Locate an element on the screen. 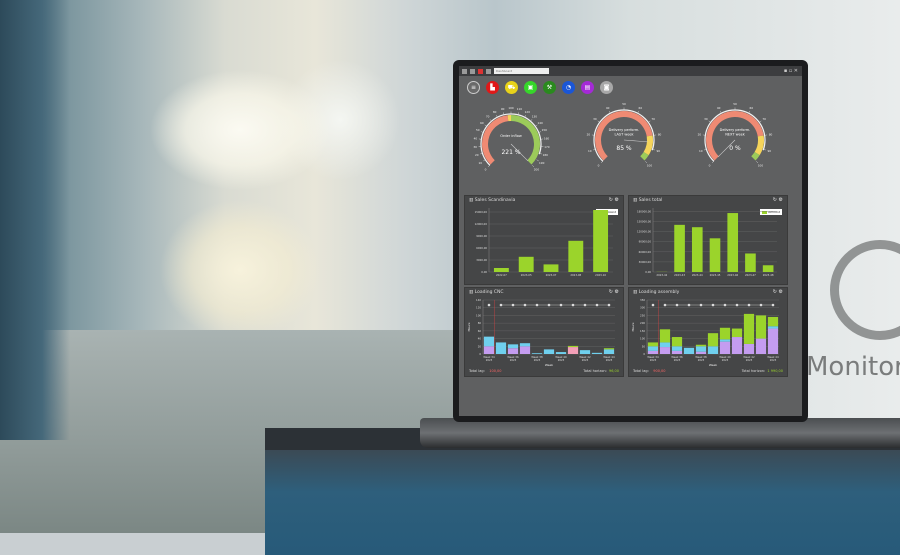 This screenshot has width=900, height=555. y-tick-label: 15000,00 is located at coordinates (481, 212).